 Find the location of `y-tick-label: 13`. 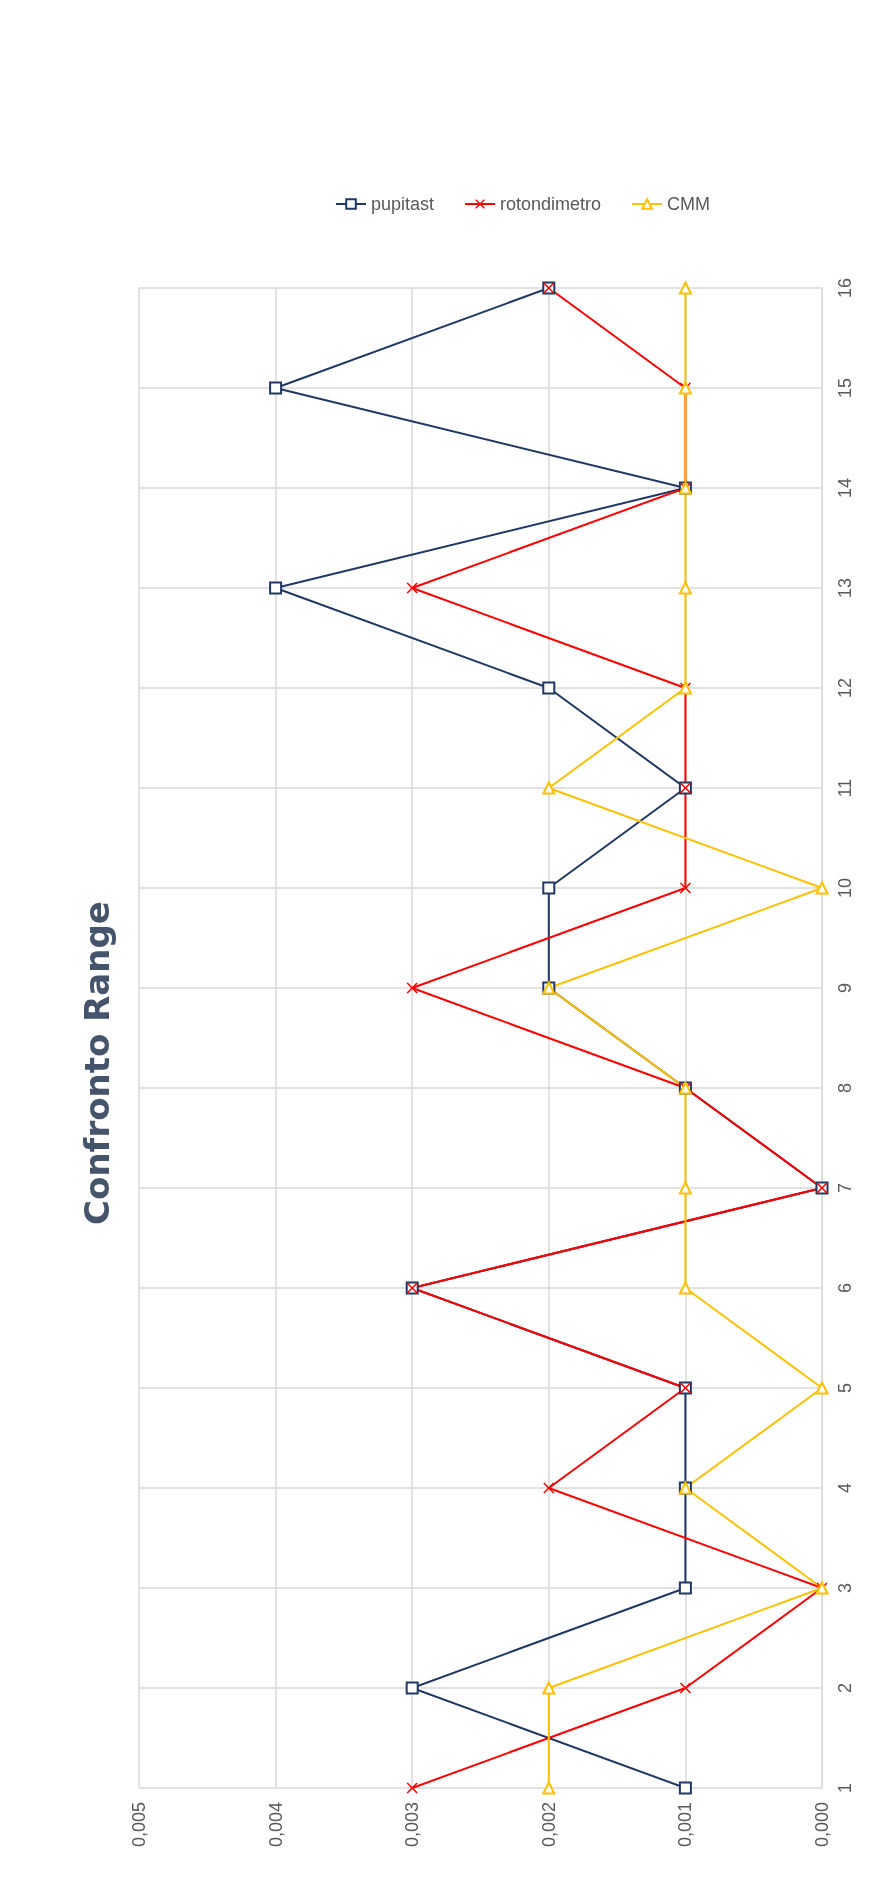

y-tick-label: 13 is located at coordinates (845, 588).